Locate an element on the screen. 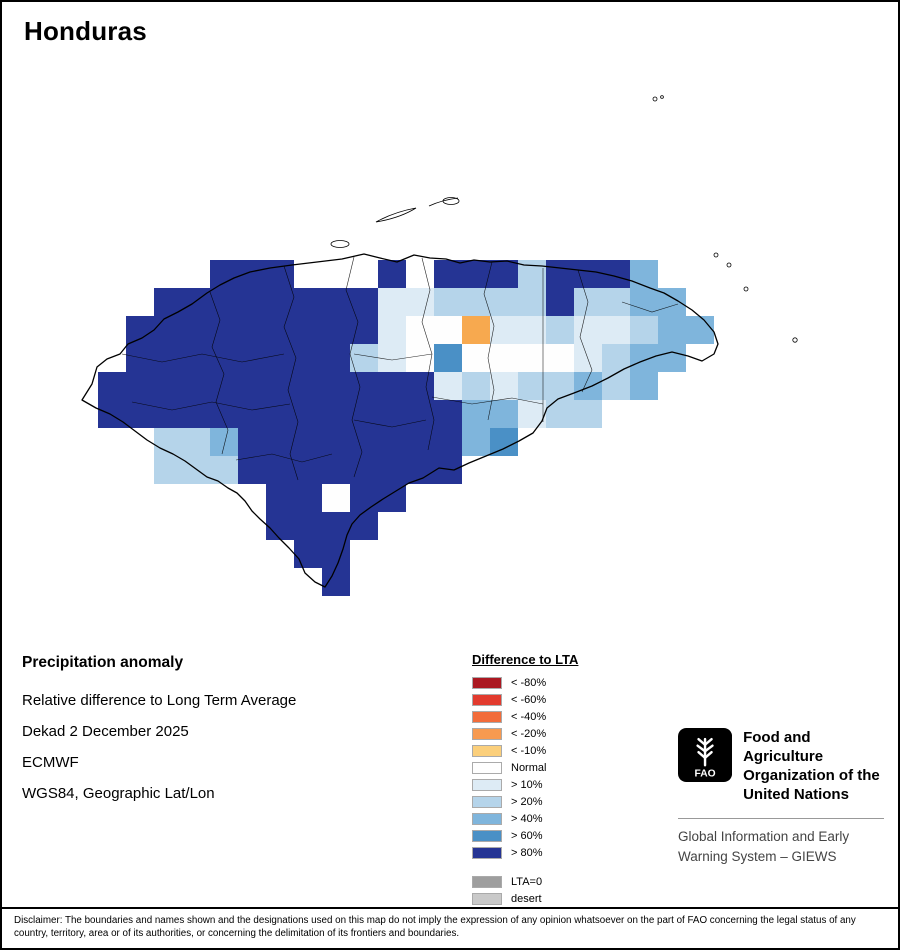 Image resolution: width=900 pixels, height=950 pixels. legend-label: > 10% is located at coordinates (527, 785).